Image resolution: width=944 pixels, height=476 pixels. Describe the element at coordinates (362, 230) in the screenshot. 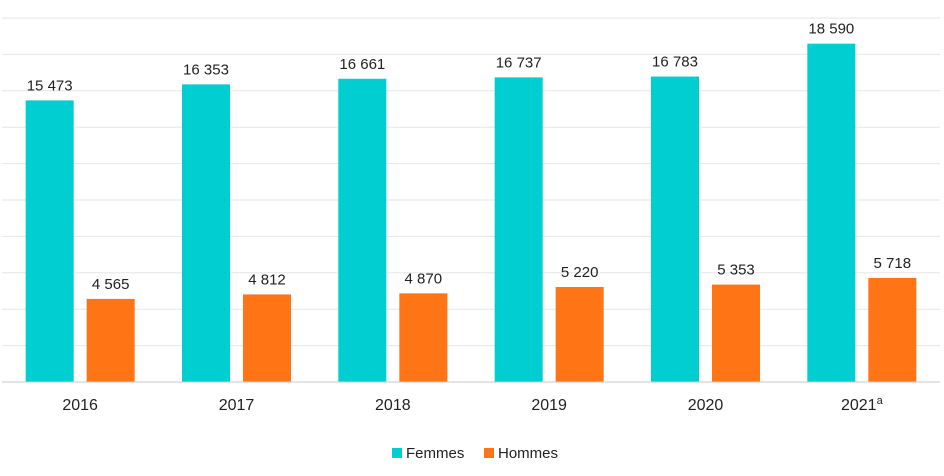

I see `bar-femmes-2018` at that location.